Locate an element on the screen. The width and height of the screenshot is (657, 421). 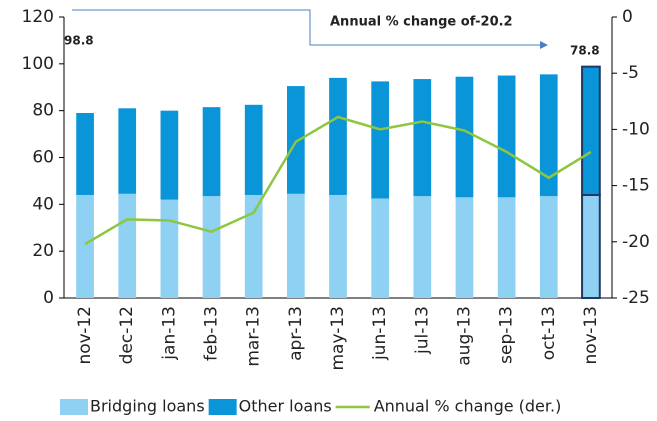
annotation: 78.8 is located at coordinates (585, 51).